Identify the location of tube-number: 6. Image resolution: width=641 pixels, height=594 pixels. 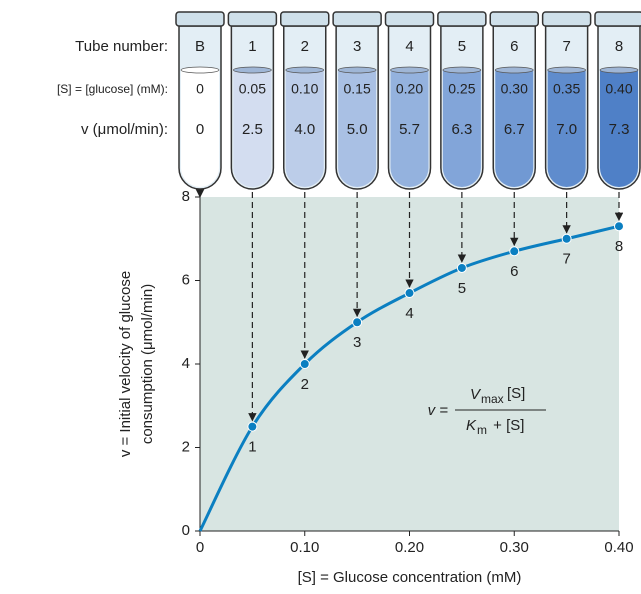
(514, 46).